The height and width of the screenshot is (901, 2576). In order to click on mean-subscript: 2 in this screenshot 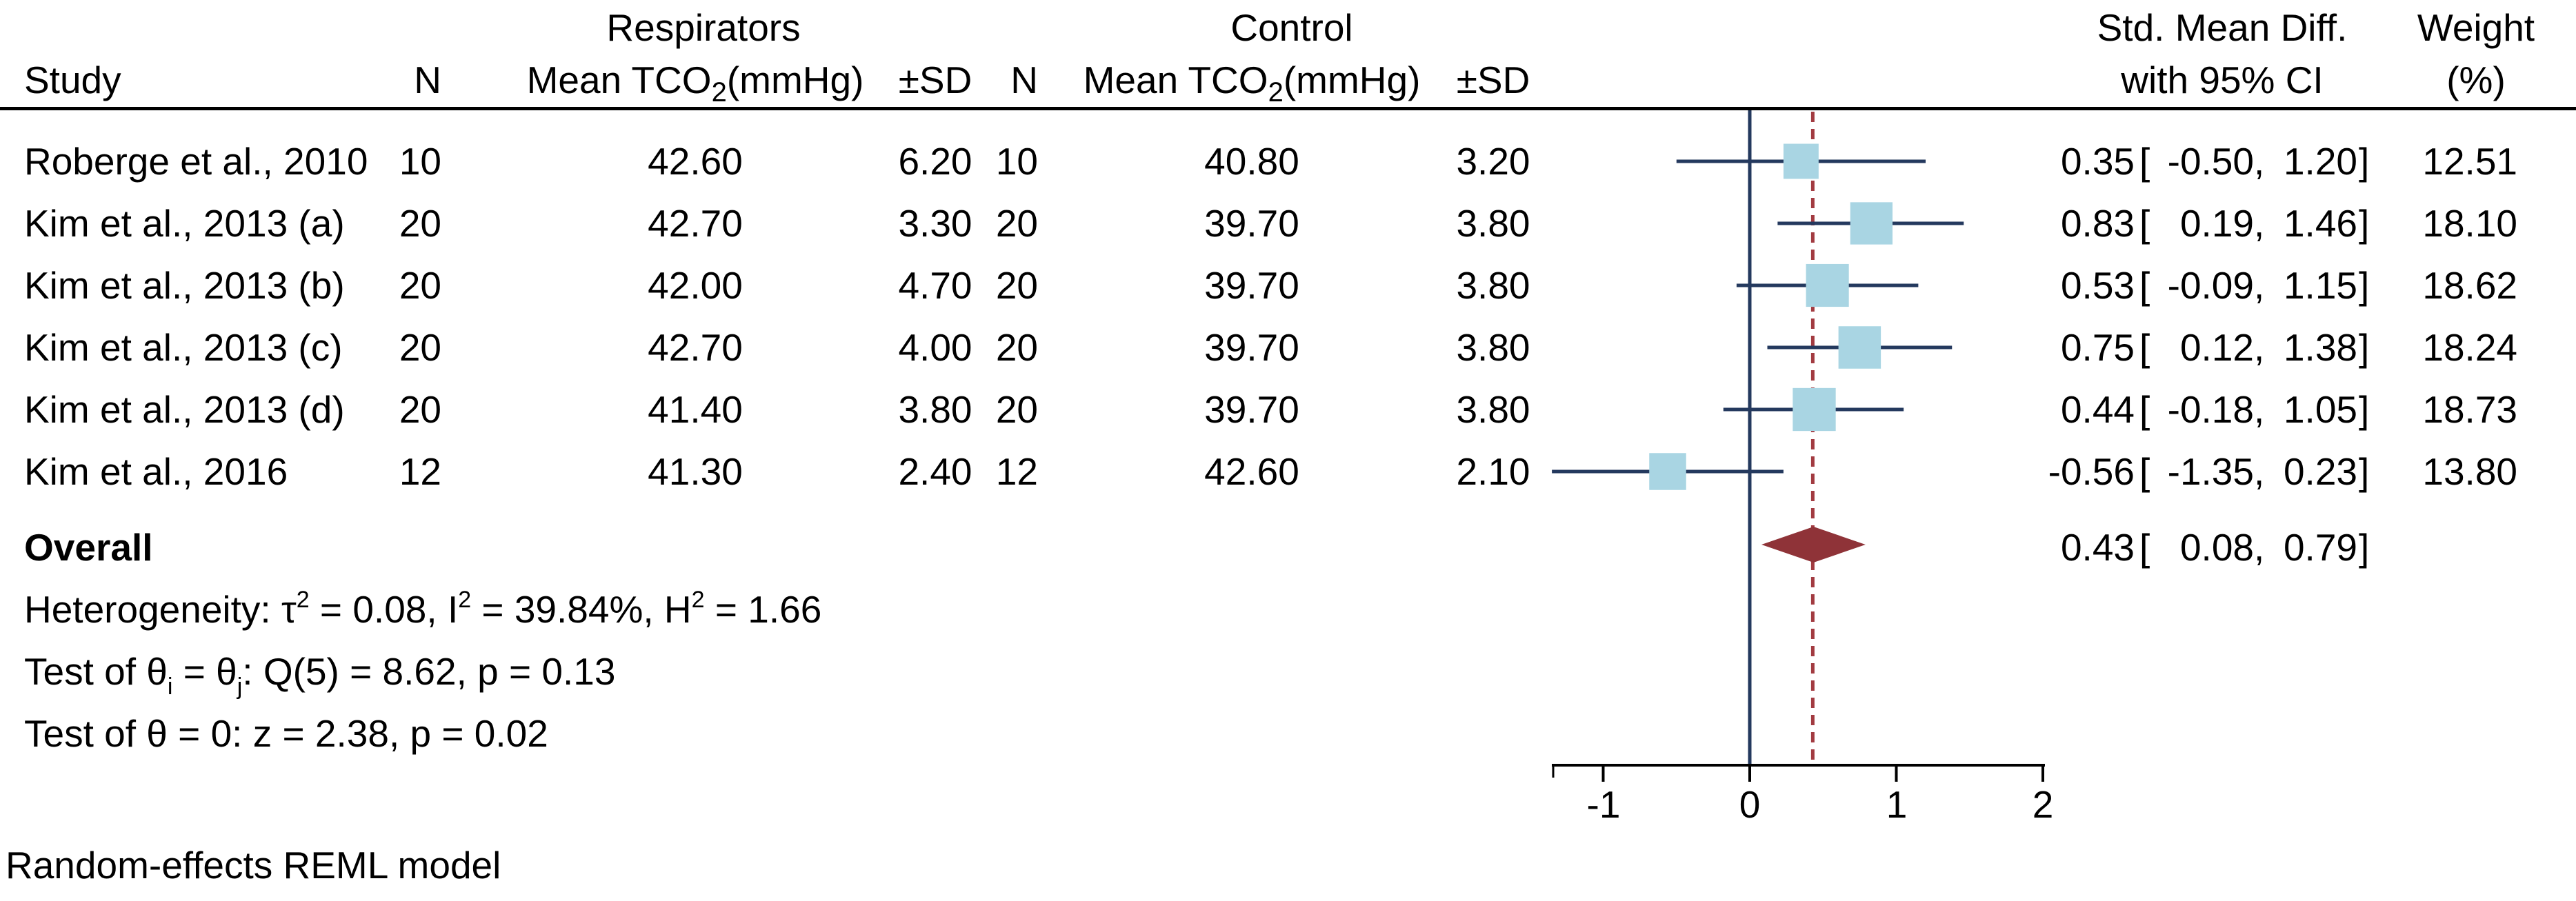, I will do `click(719, 93)`.